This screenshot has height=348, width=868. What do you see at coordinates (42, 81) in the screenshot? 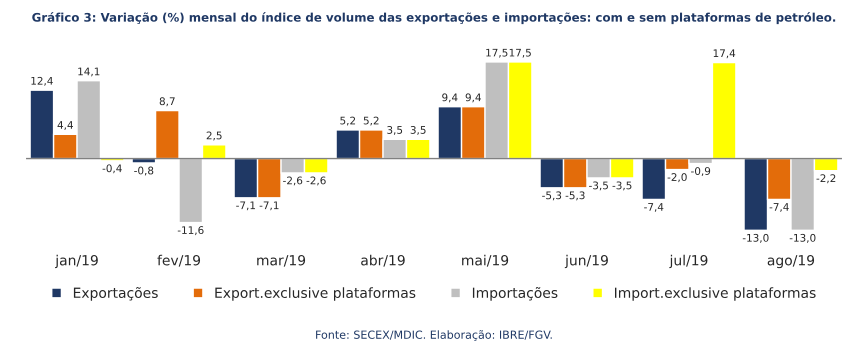
I see `data-label: 12,4` at bounding box center [42, 81].